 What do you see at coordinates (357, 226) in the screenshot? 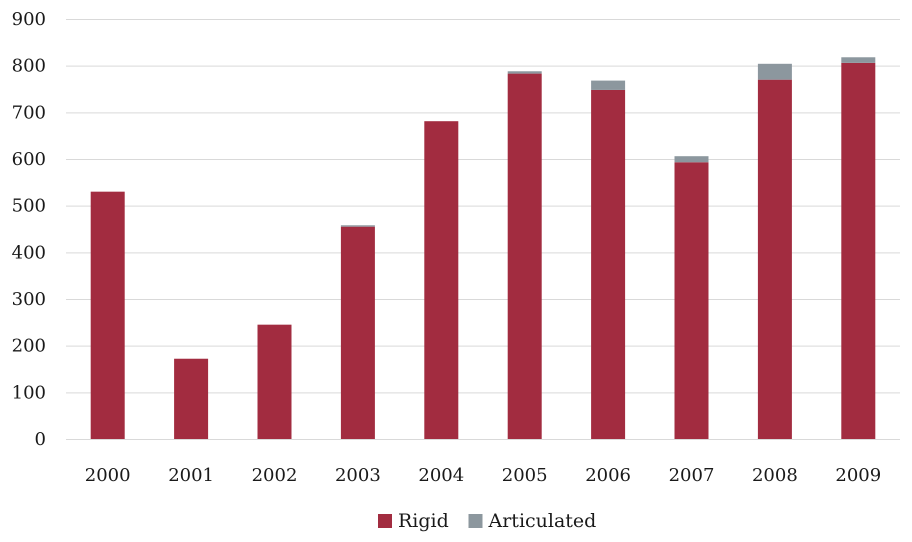
I see `bar-articulated-2003` at bounding box center [357, 226].